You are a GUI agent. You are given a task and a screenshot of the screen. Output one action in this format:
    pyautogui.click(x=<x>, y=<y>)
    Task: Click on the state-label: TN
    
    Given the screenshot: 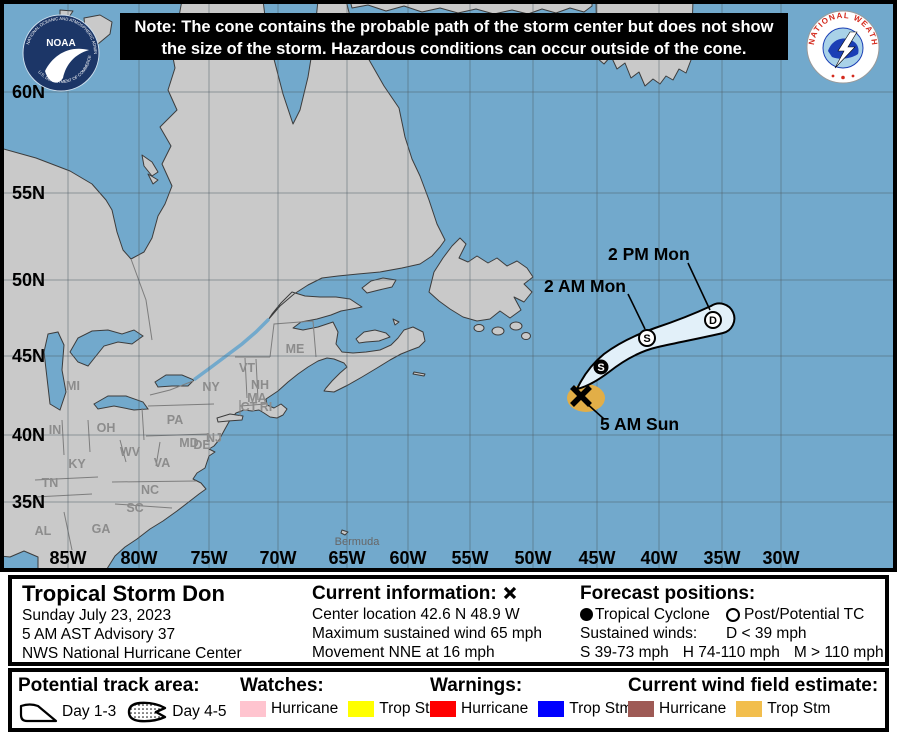 What is the action you would take?
    pyautogui.click(x=50, y=483)
    